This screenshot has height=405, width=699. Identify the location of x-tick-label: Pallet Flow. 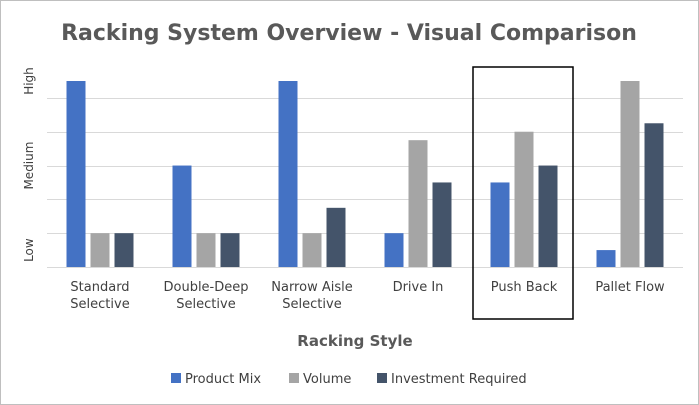
(630, 287).